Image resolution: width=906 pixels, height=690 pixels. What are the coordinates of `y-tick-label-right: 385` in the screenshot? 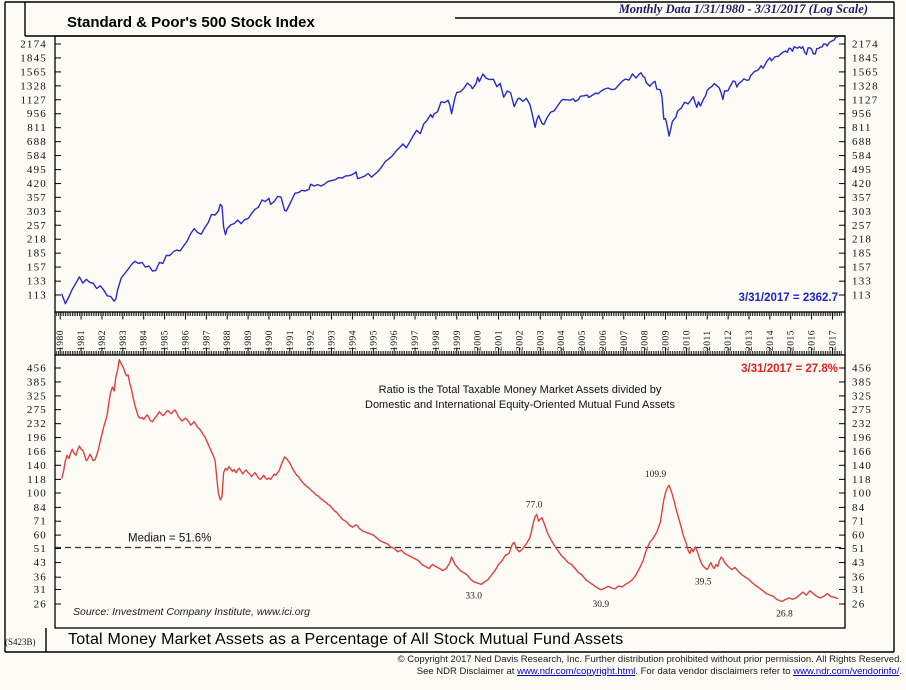 It's located at (862, 382).